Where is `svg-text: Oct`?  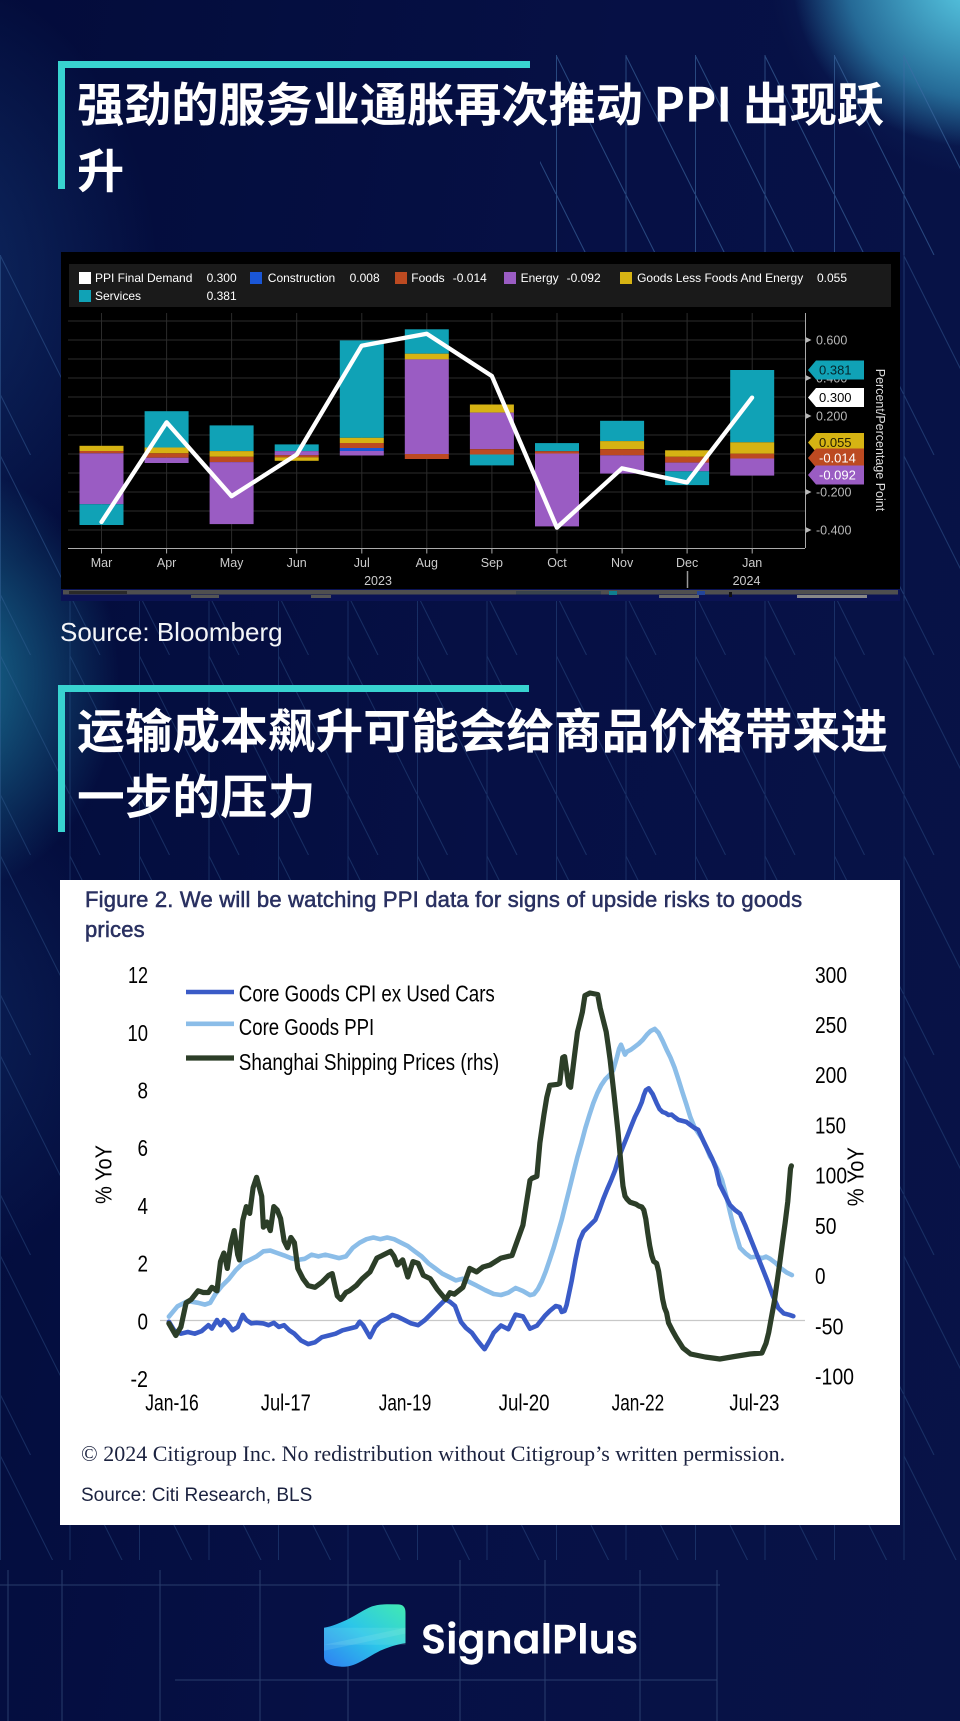
svg-text: Oct is located at coordinates (557, 563).